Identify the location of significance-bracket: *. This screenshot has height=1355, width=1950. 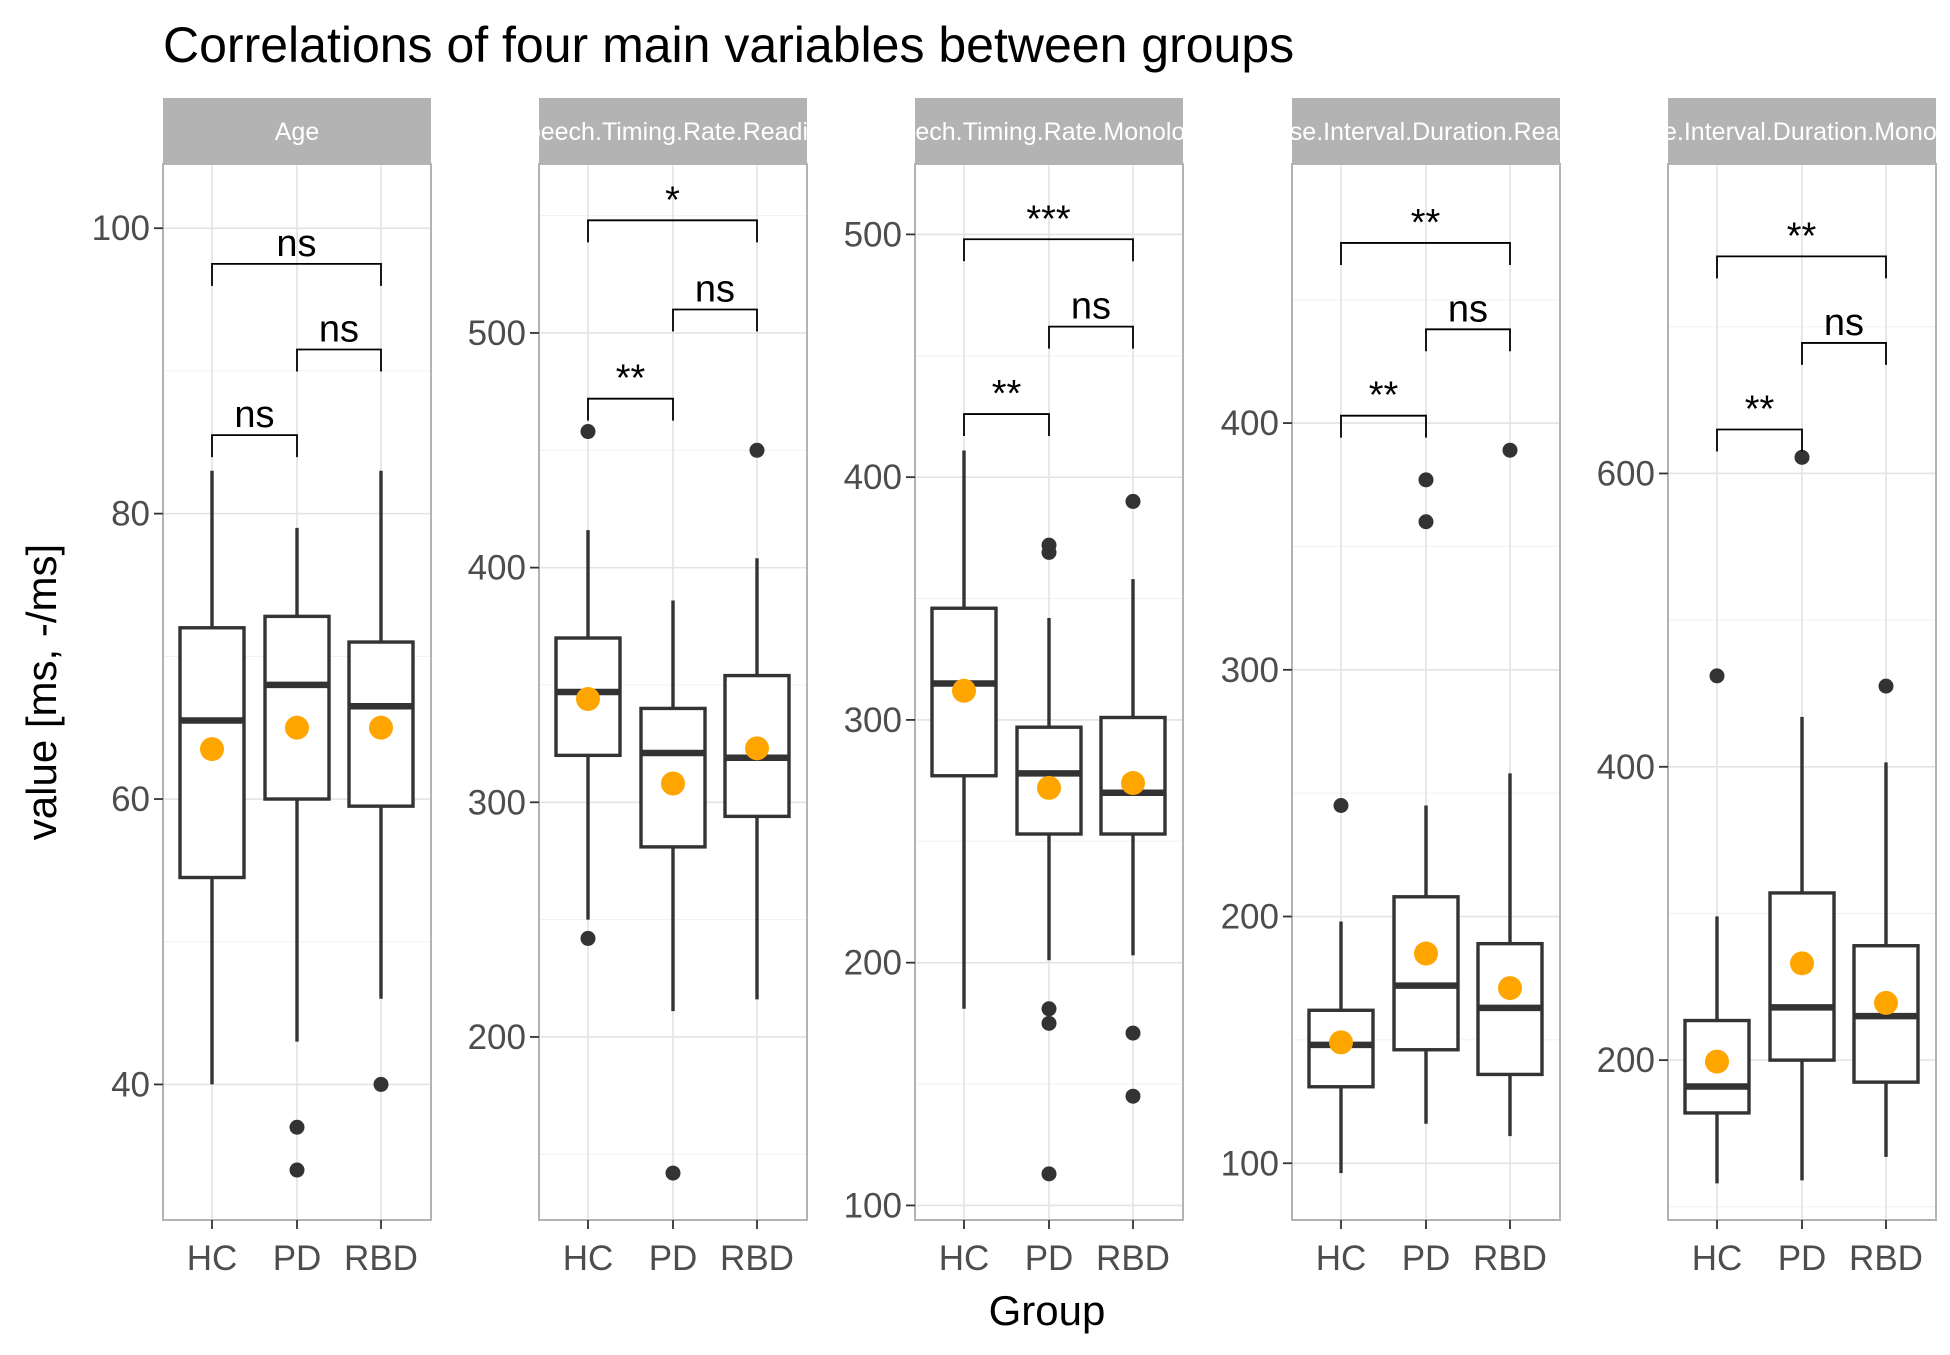
(672, 211).